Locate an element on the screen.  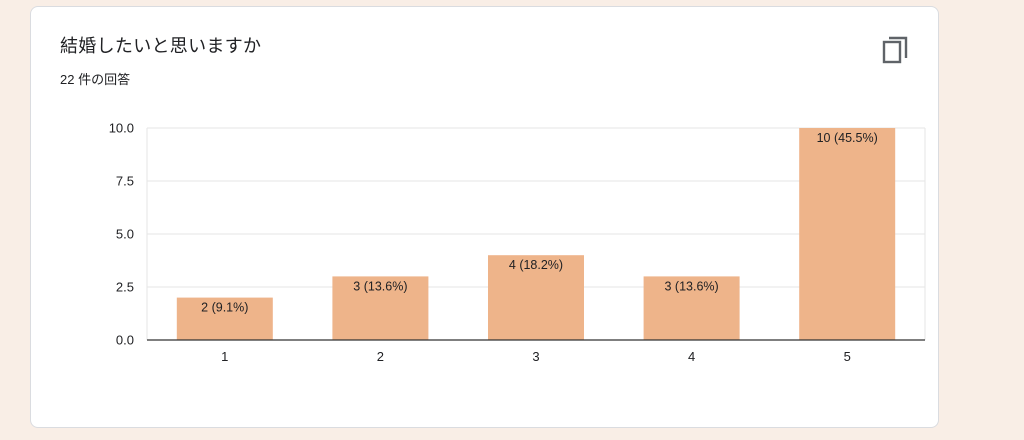
y-tick-label: 2.5 is located at coordinates (125, 287).